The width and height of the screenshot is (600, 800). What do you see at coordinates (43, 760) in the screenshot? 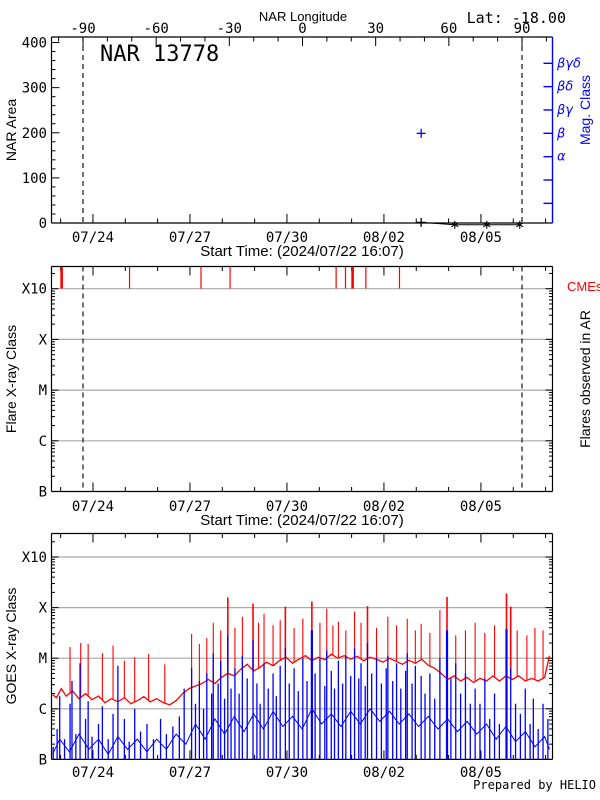
I see `goes-class-tick-label: B` at bounding box center [43, 760].